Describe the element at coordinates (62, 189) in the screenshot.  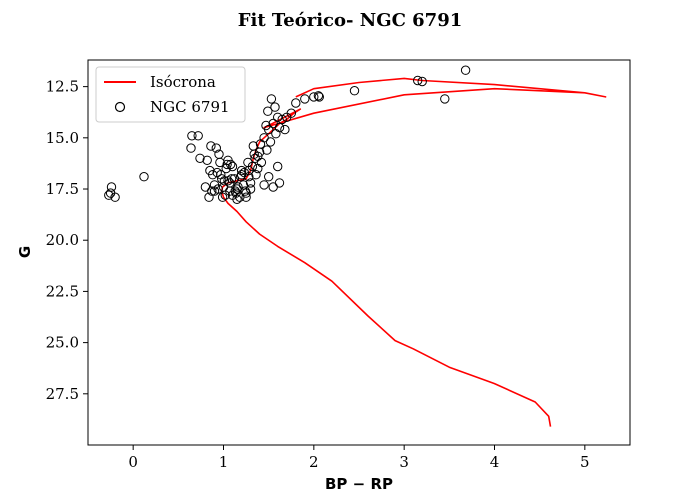
I see `y-tick-label: 17.5` at that location.